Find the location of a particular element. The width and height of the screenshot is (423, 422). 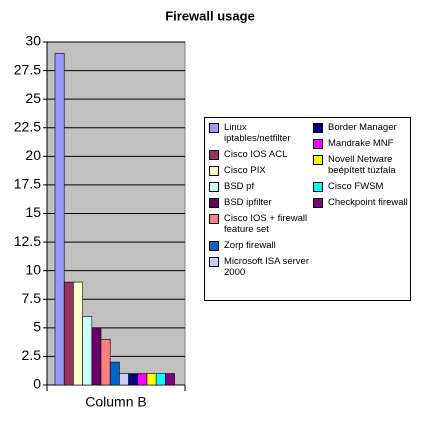

legend-label: Border Manager is located at coordinates (362, 127).